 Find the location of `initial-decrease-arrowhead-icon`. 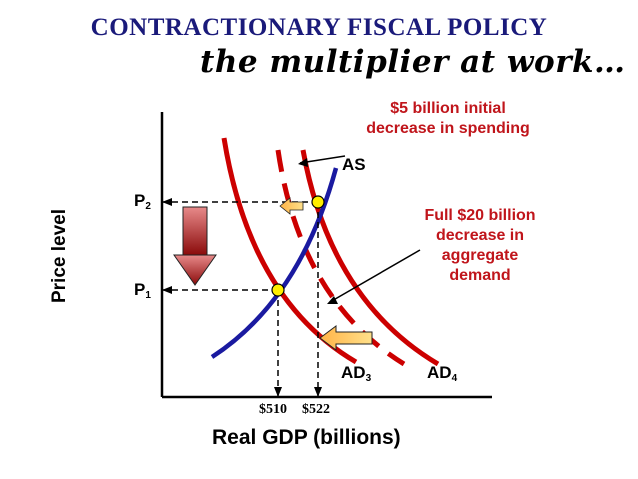

initial-decrease-arrowhead-icon is located at coordinates (303, 162).